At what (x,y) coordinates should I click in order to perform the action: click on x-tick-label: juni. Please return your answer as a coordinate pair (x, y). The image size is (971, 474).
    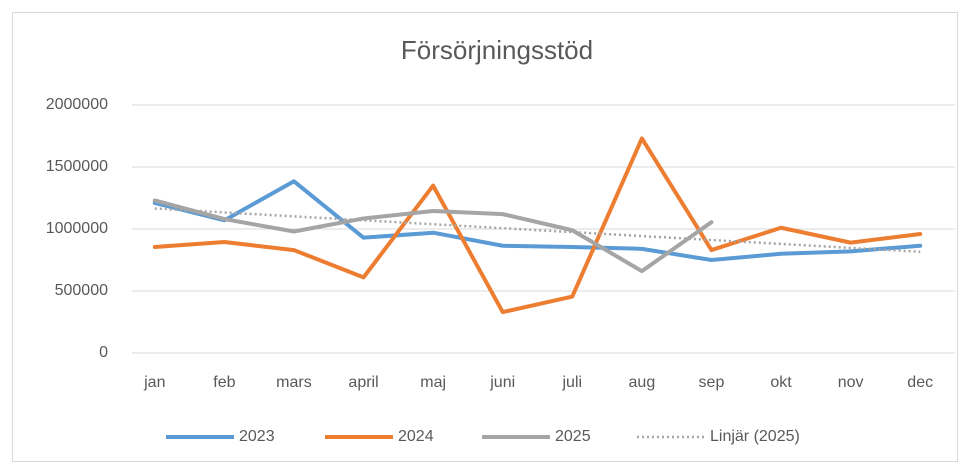
    Looking at the image, I should click on (502, 382).